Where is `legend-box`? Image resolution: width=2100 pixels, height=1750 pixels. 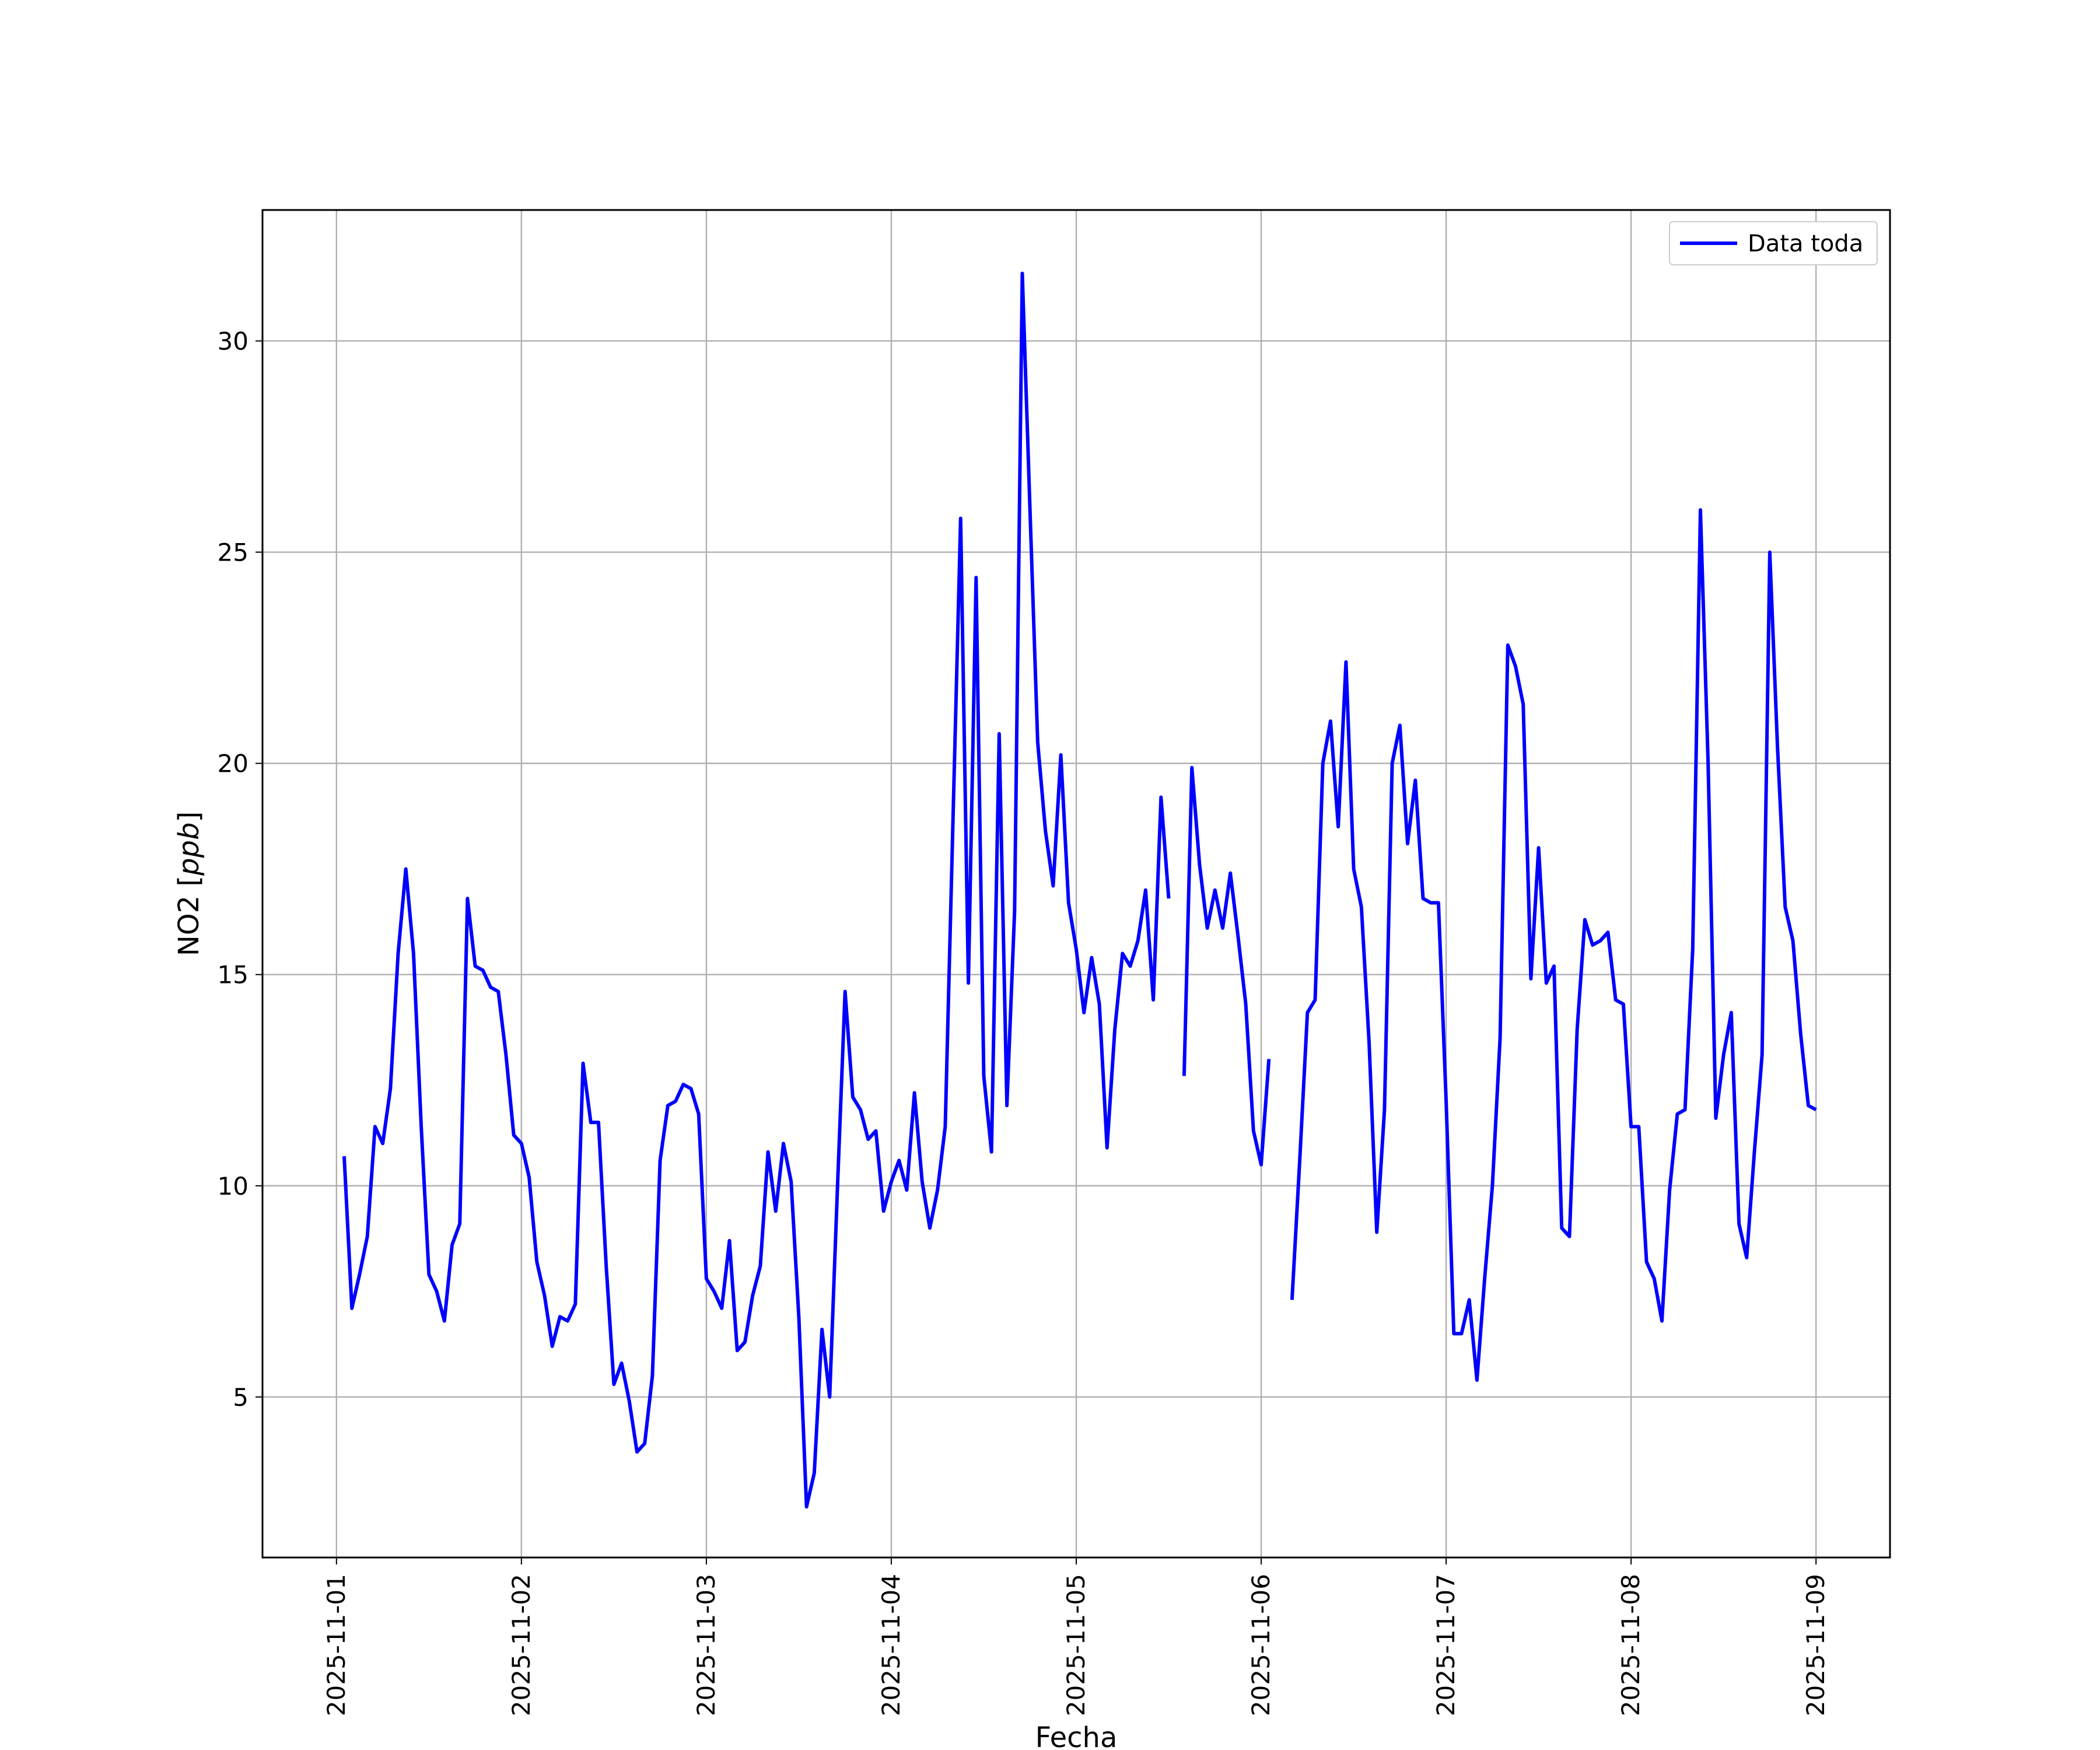
legend-box is located at coordinates (1773, 243).